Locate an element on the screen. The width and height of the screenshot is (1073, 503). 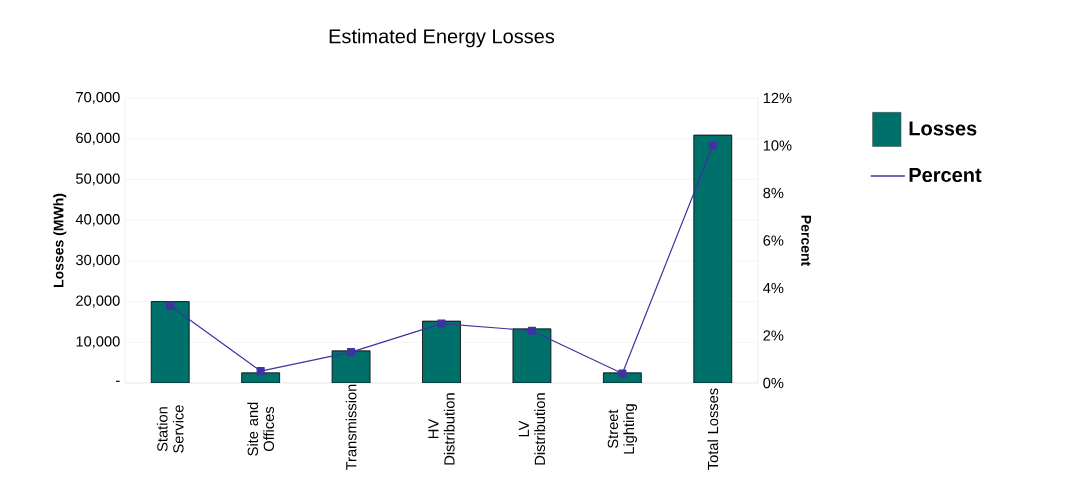
legend-label: Losses is located at coordinates (943, 128).